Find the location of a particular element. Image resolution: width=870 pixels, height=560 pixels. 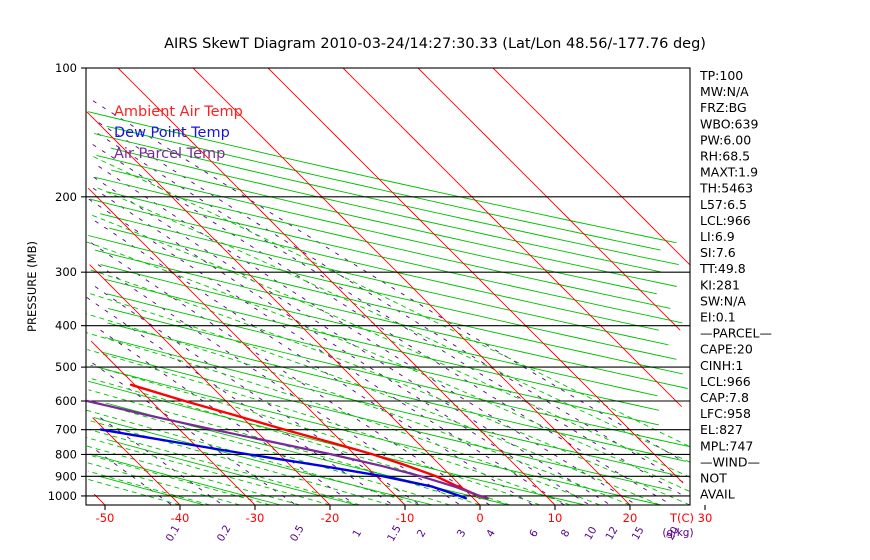

mixing-ratio-tick-label: 15 is located at coordinates (638, 534).